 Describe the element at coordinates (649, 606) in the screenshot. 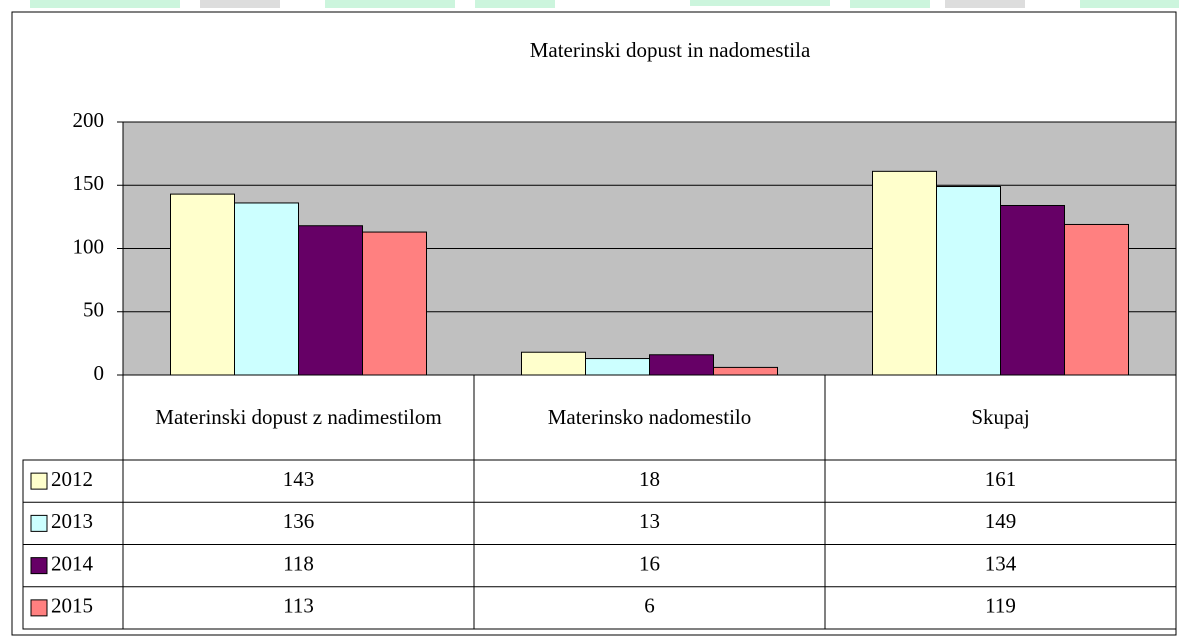

I see `table-value: 6` at that location.